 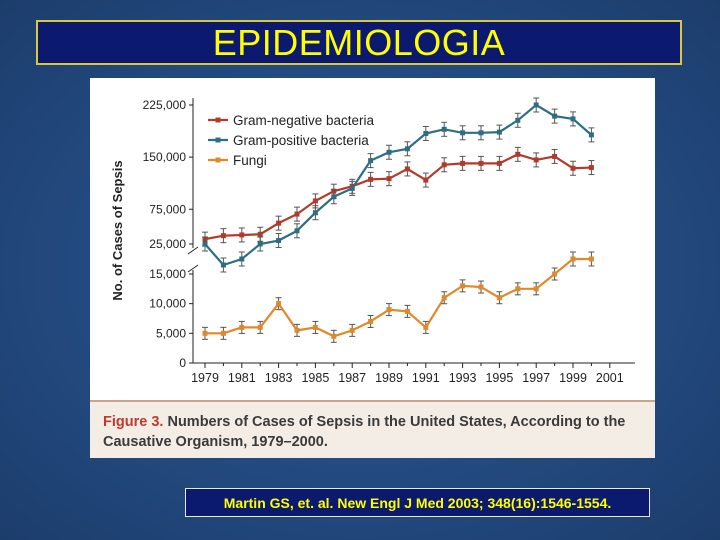 I want to click on slide-title-box: EPIDEMIOLOGIA, so click(x=359, y=42).